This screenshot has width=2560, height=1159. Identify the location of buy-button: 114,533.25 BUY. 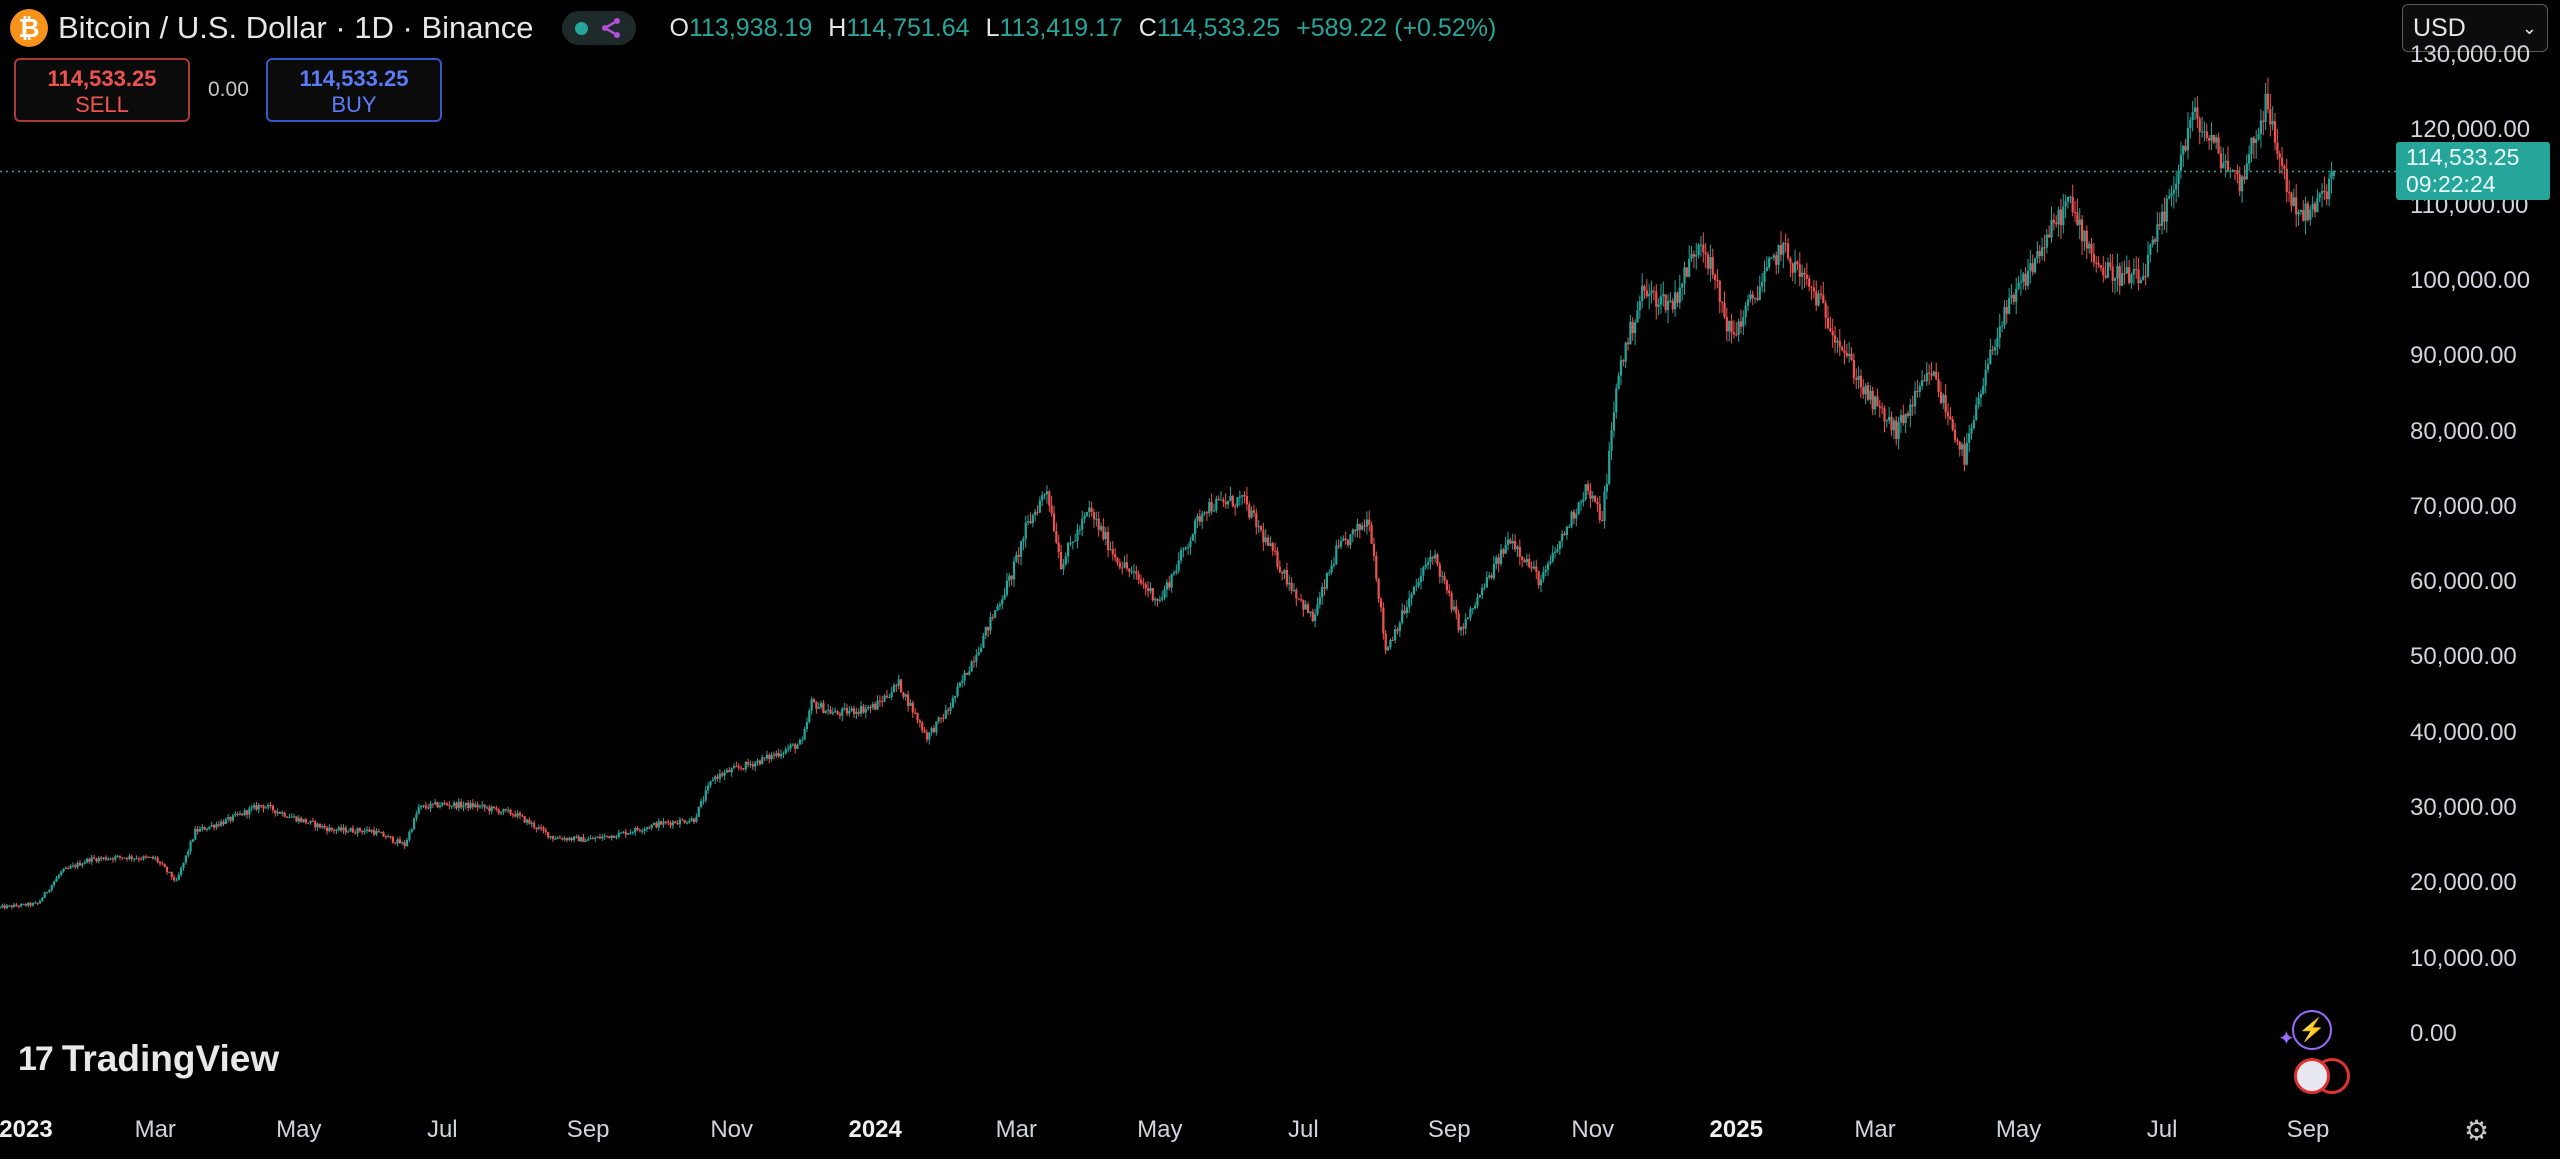
(354, 90).